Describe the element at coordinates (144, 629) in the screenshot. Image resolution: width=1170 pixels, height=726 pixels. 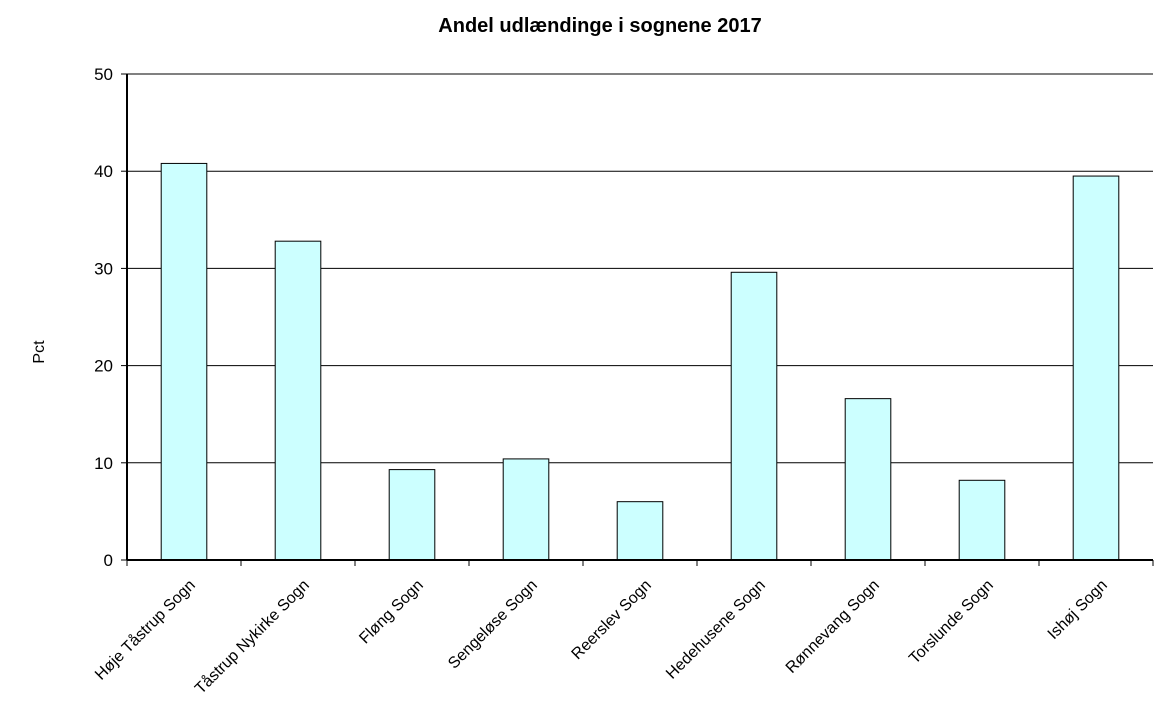
I see `x-tick-label: Høje Tåstrup Sogn` at that location.